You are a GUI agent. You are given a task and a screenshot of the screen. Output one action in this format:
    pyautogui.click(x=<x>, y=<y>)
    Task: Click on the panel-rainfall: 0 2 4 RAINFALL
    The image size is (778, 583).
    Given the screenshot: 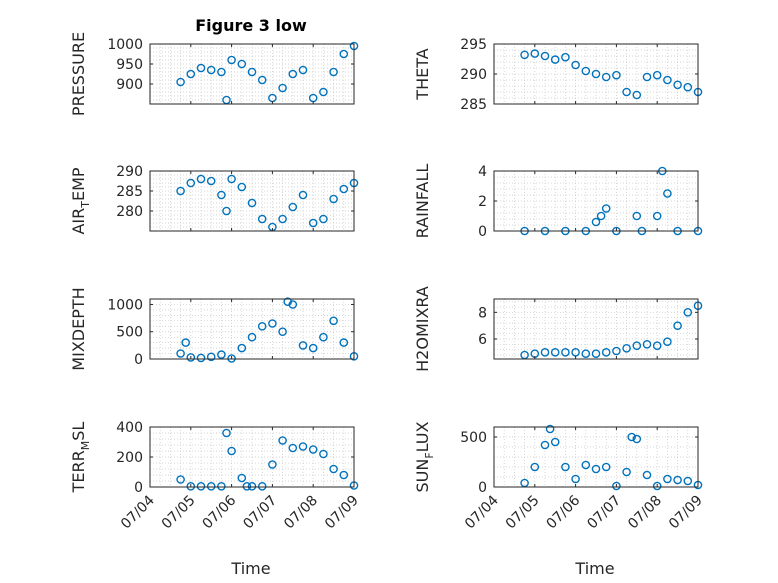 What is the action you would take?
    pyautogui.click(x=558, y=202)
    